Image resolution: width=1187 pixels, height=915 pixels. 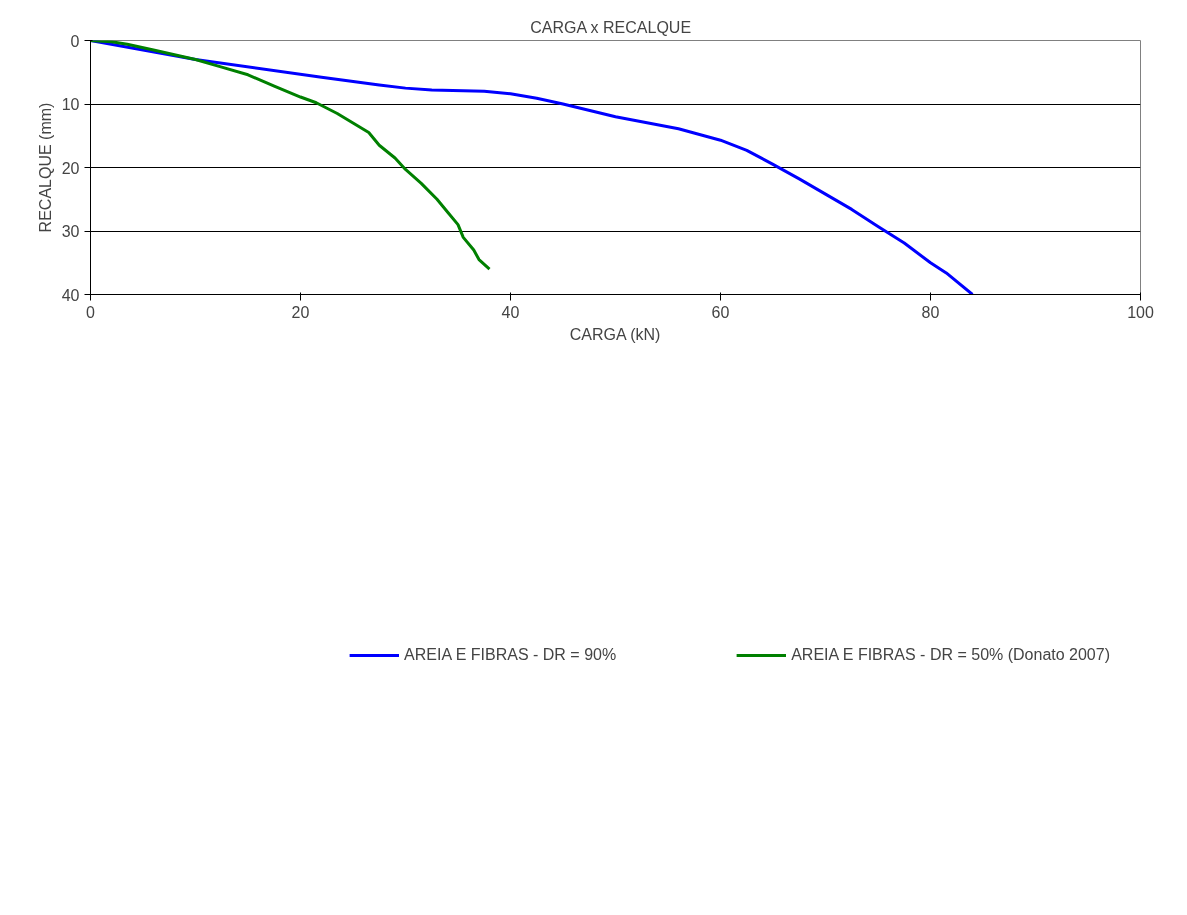 What do you see at coordinates (615, 334) in the screenshot?
I see `x-axis-title: CARGA (kN)` at bounding box center [615, 334].